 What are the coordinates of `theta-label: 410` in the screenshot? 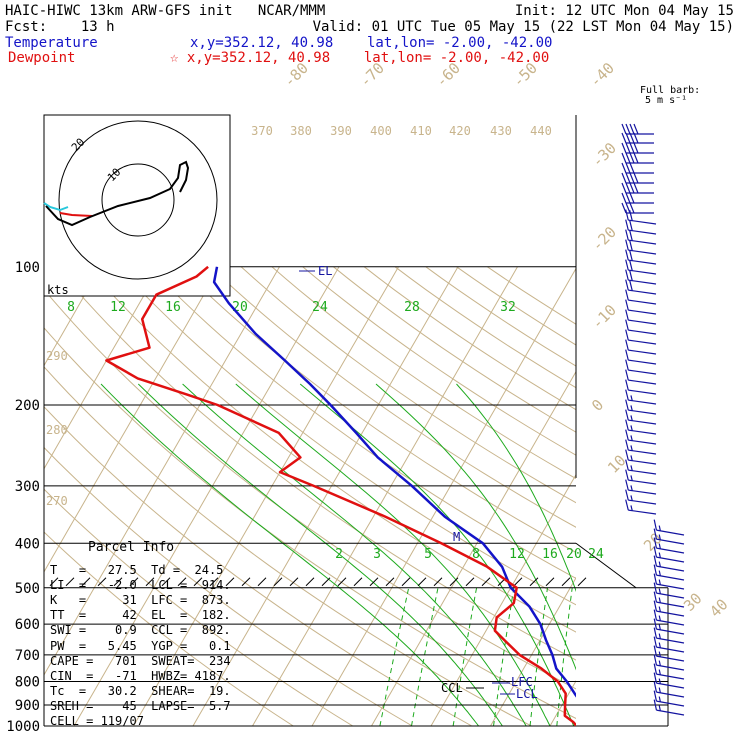 It's located at (421, 131).